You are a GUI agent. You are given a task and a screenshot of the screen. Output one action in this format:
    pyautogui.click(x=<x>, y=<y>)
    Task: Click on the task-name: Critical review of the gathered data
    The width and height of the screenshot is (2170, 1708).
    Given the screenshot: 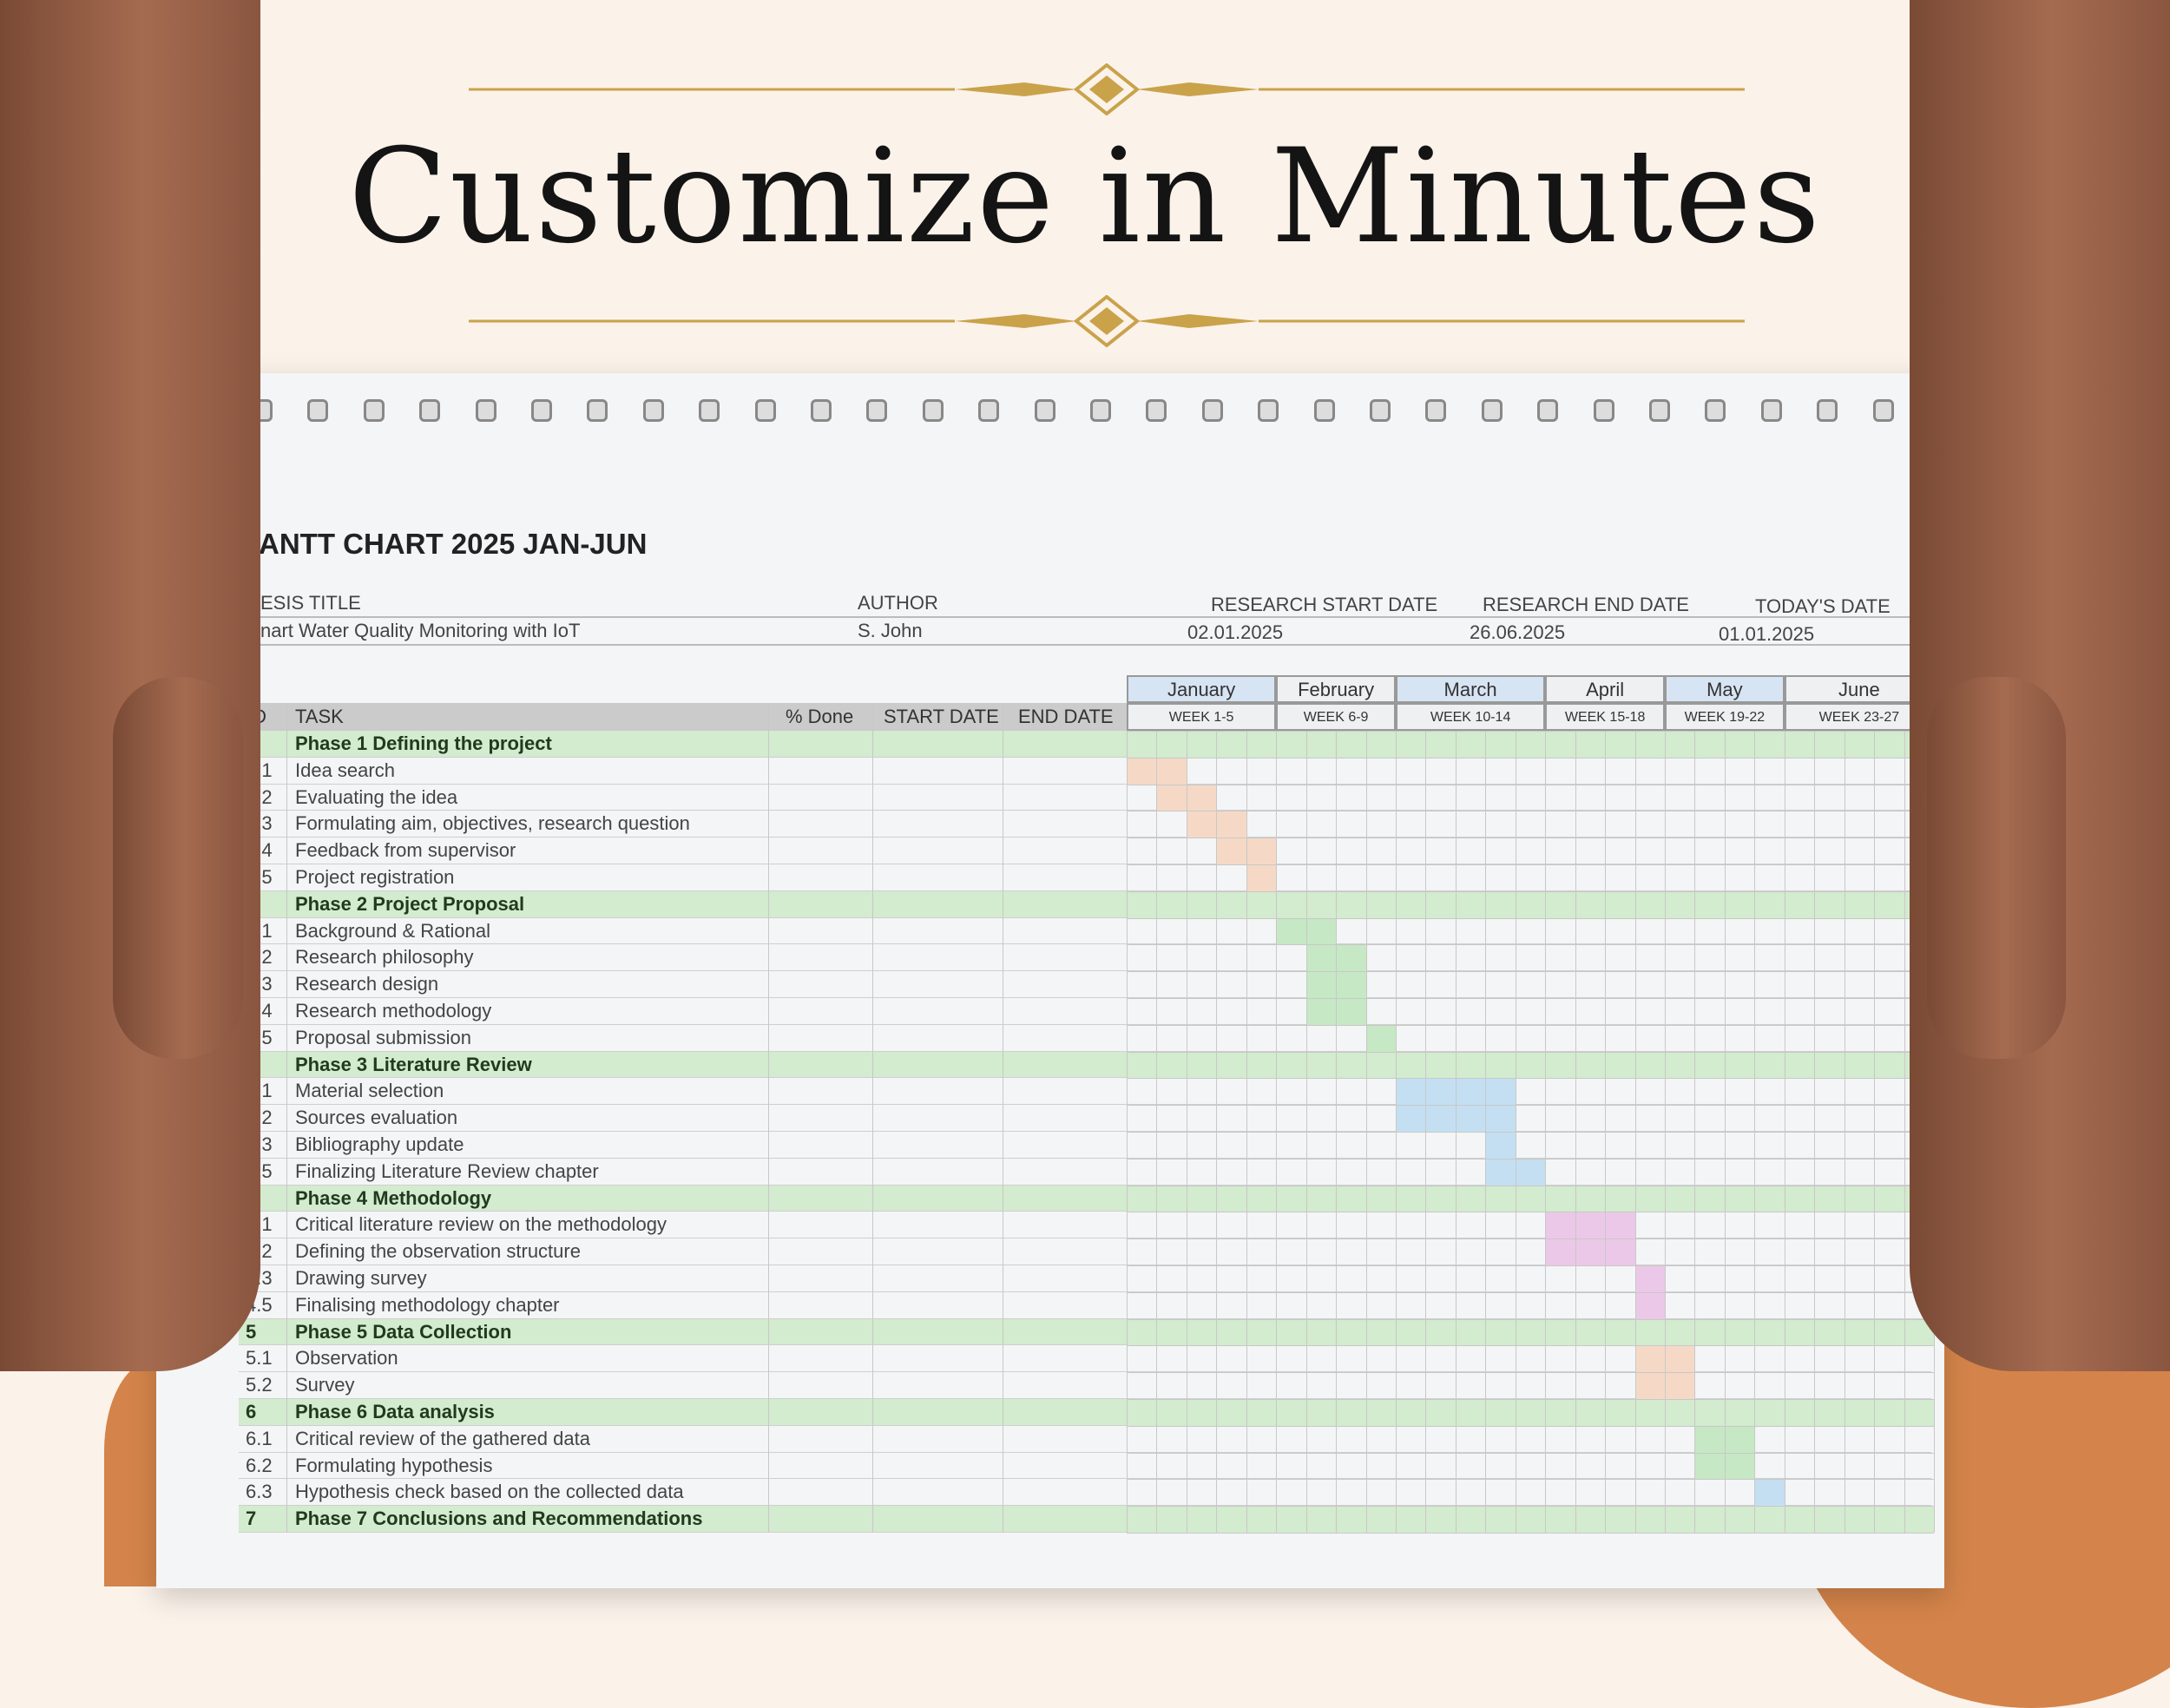 What is the action you would take?
    pyautogui.click(x=442, y=1438)
    